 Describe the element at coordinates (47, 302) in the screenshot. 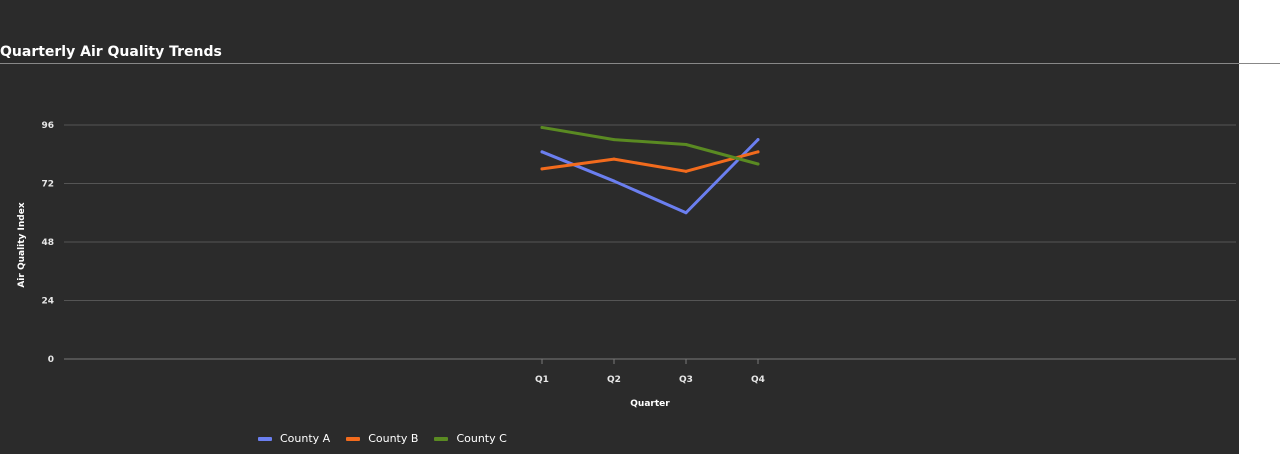

I see `y-tick-label: 24` at that location.